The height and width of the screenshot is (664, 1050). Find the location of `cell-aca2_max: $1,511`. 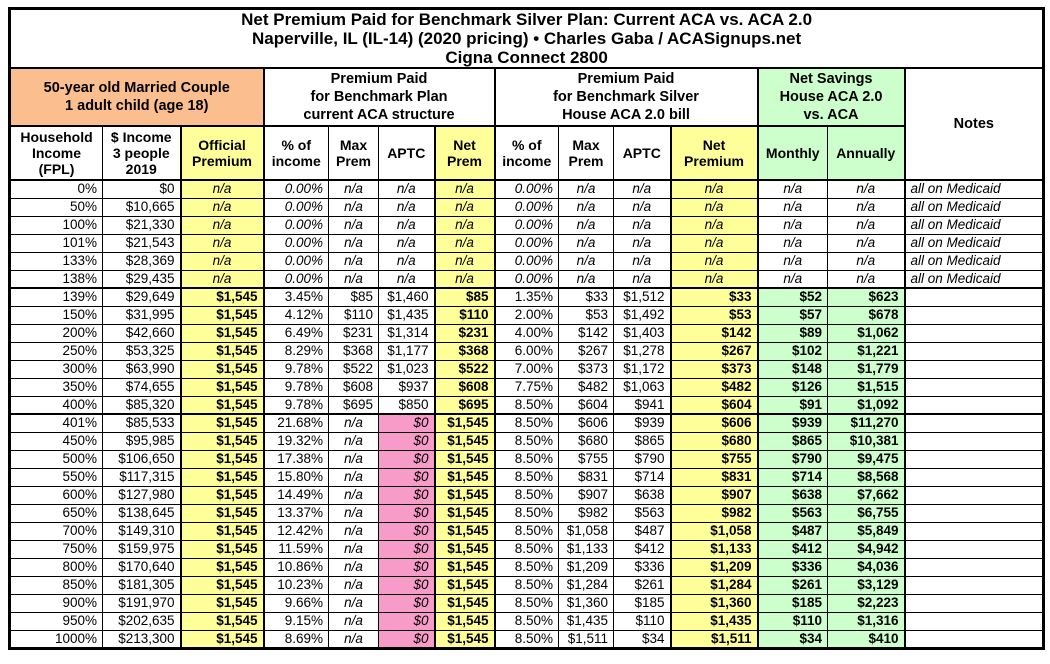

cell-aca2_max: $1,511 is located at coordinates (586, 639).